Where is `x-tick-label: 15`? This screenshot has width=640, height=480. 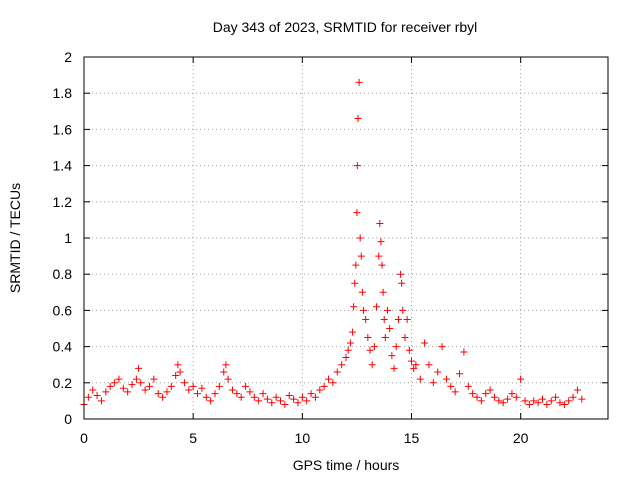
x-tick-label: 15 is located at coordinates (412, 438).